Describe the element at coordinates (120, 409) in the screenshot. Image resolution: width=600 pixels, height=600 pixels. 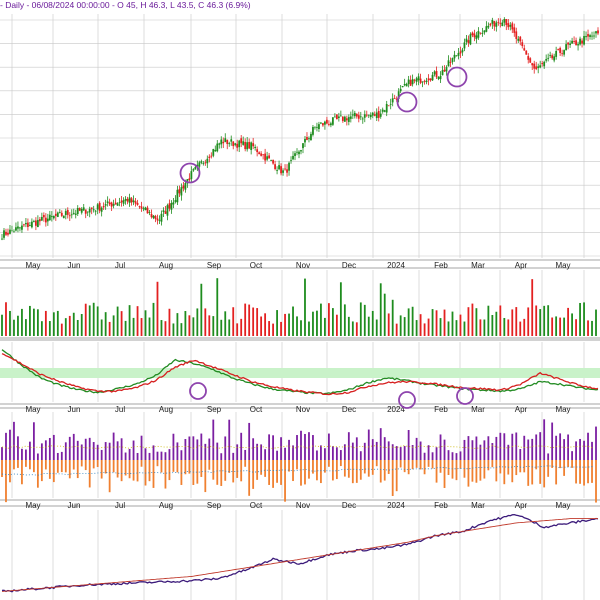
I see `x-tick-label: Jul` at that location.